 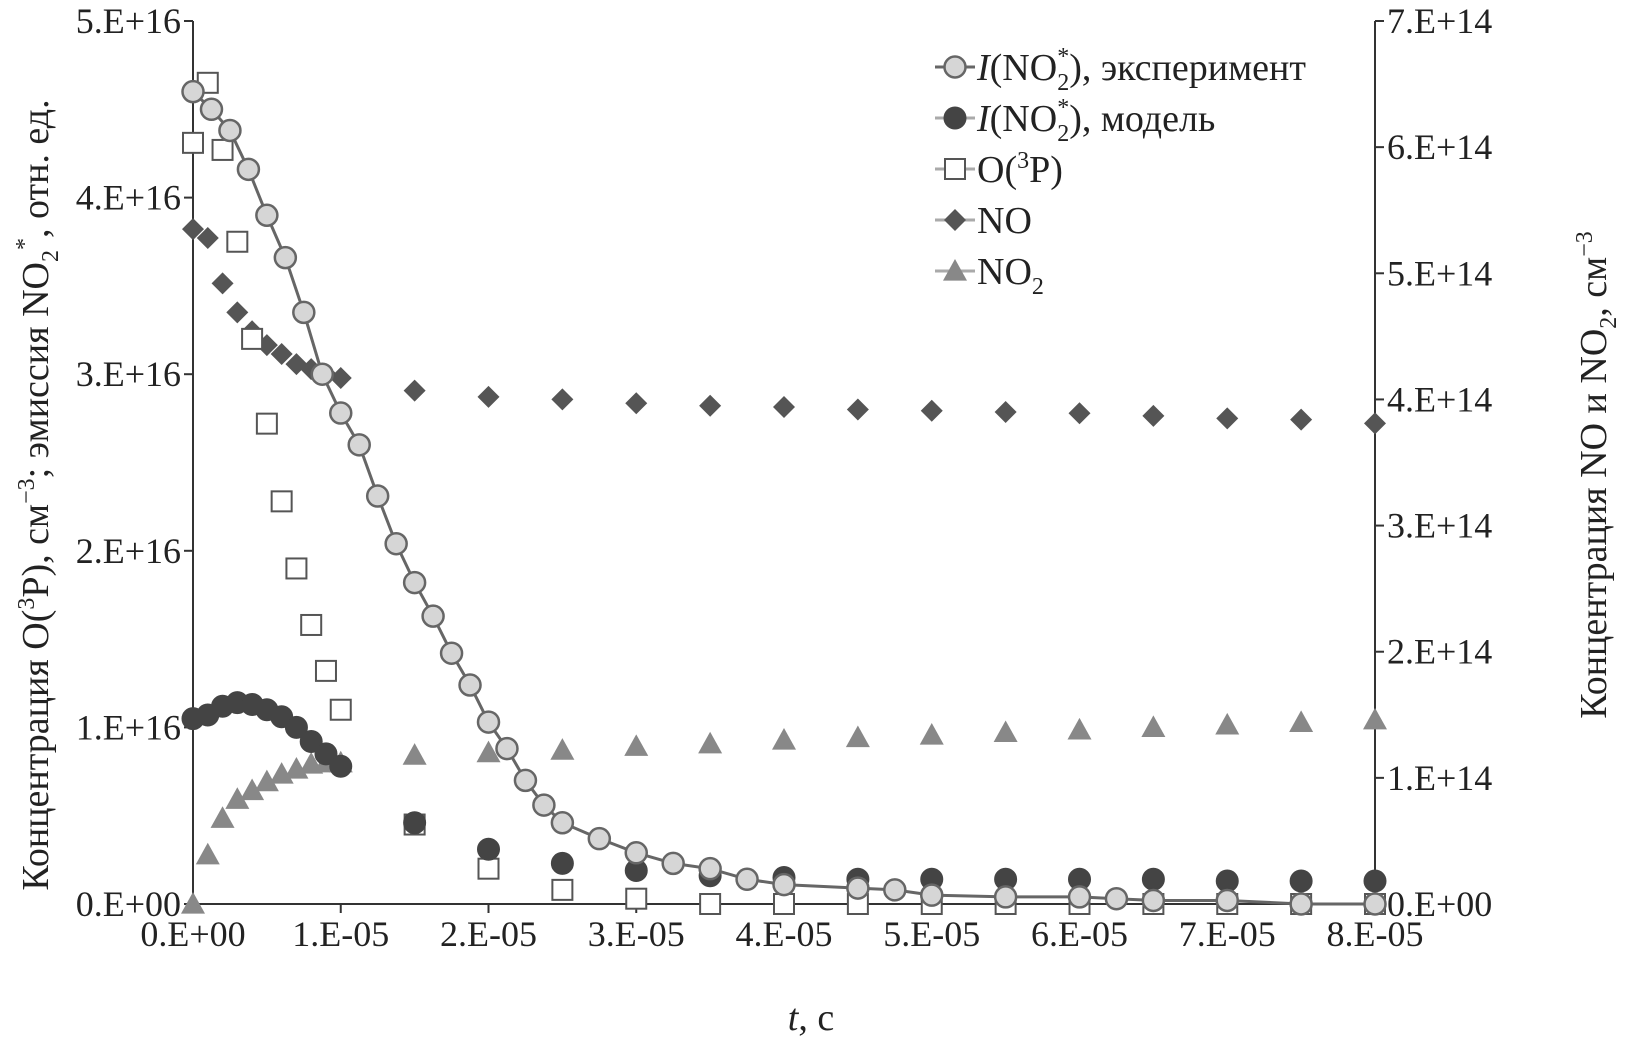 I want to click on legend-item: O(3P), so click(x=999, y=169).